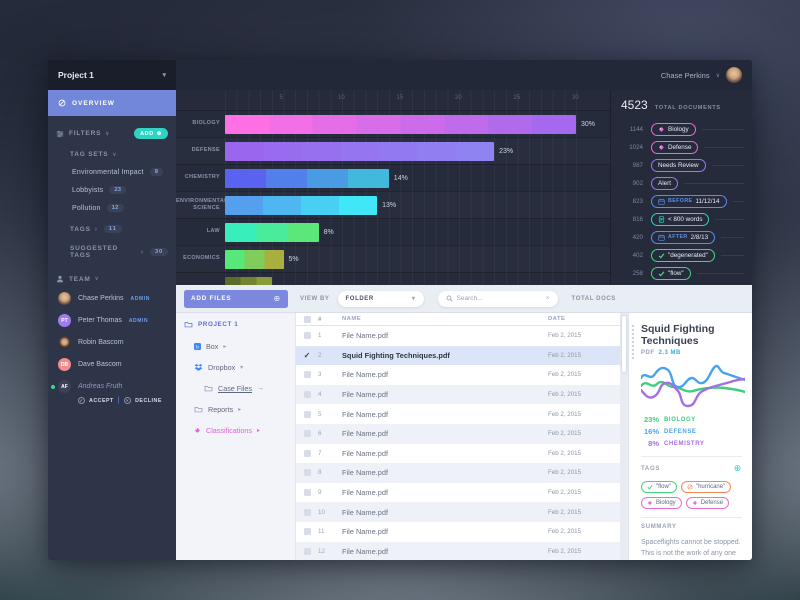 This screenshot has height=600, width=800. What do you see at coordinates (244, 409) in the screenshot?
I see `tree-item-reports: Reports ▸` at bounding box center [244, 409].